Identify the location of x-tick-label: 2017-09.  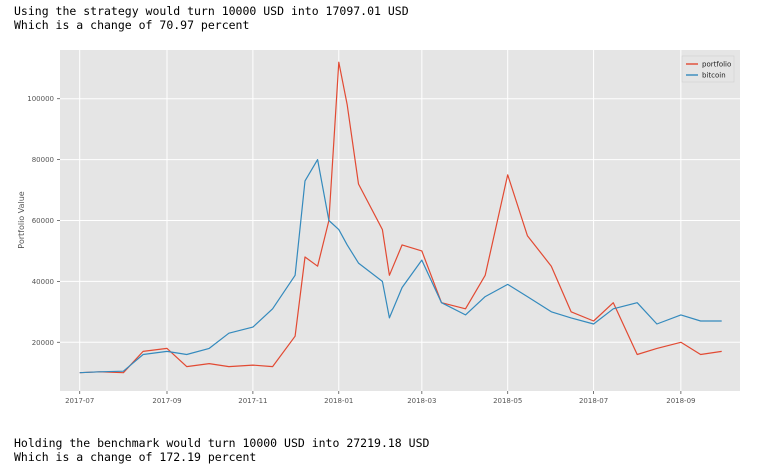
(166, 401).